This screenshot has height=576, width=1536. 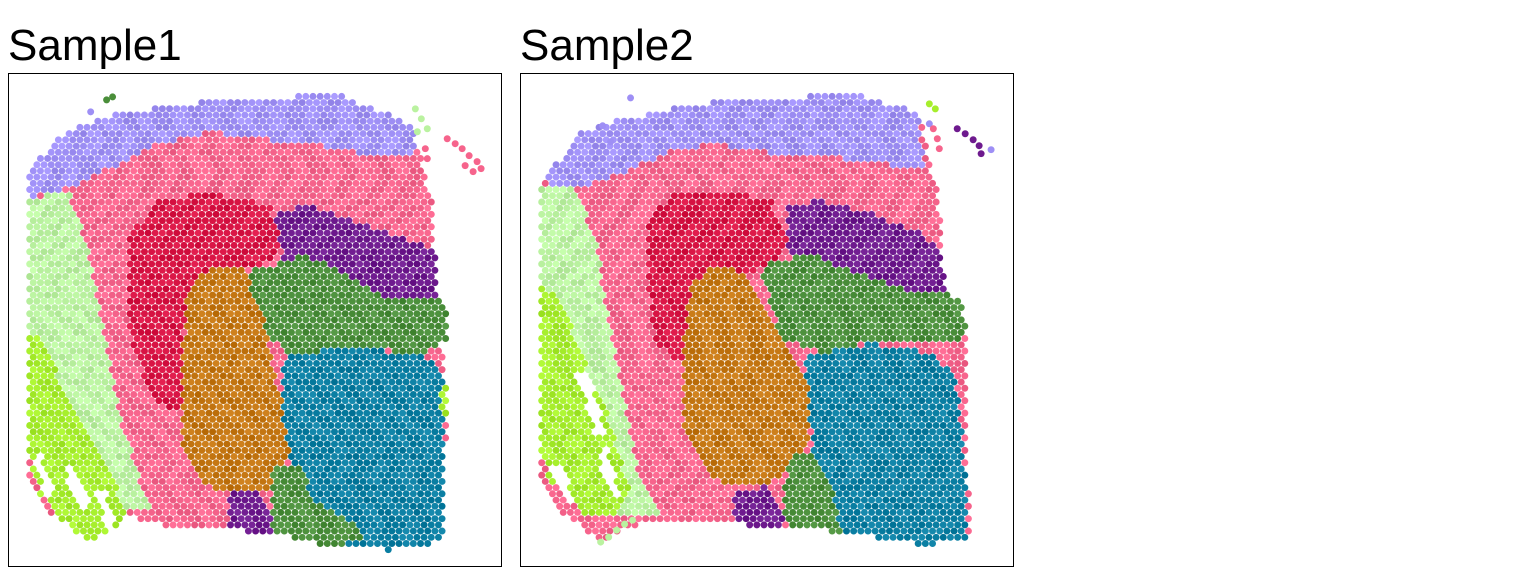 What do you see at coordinates (607, 45) in the screenshot?
I see `panel-title-sample2: Sample2` at bounding box center [607, 45].